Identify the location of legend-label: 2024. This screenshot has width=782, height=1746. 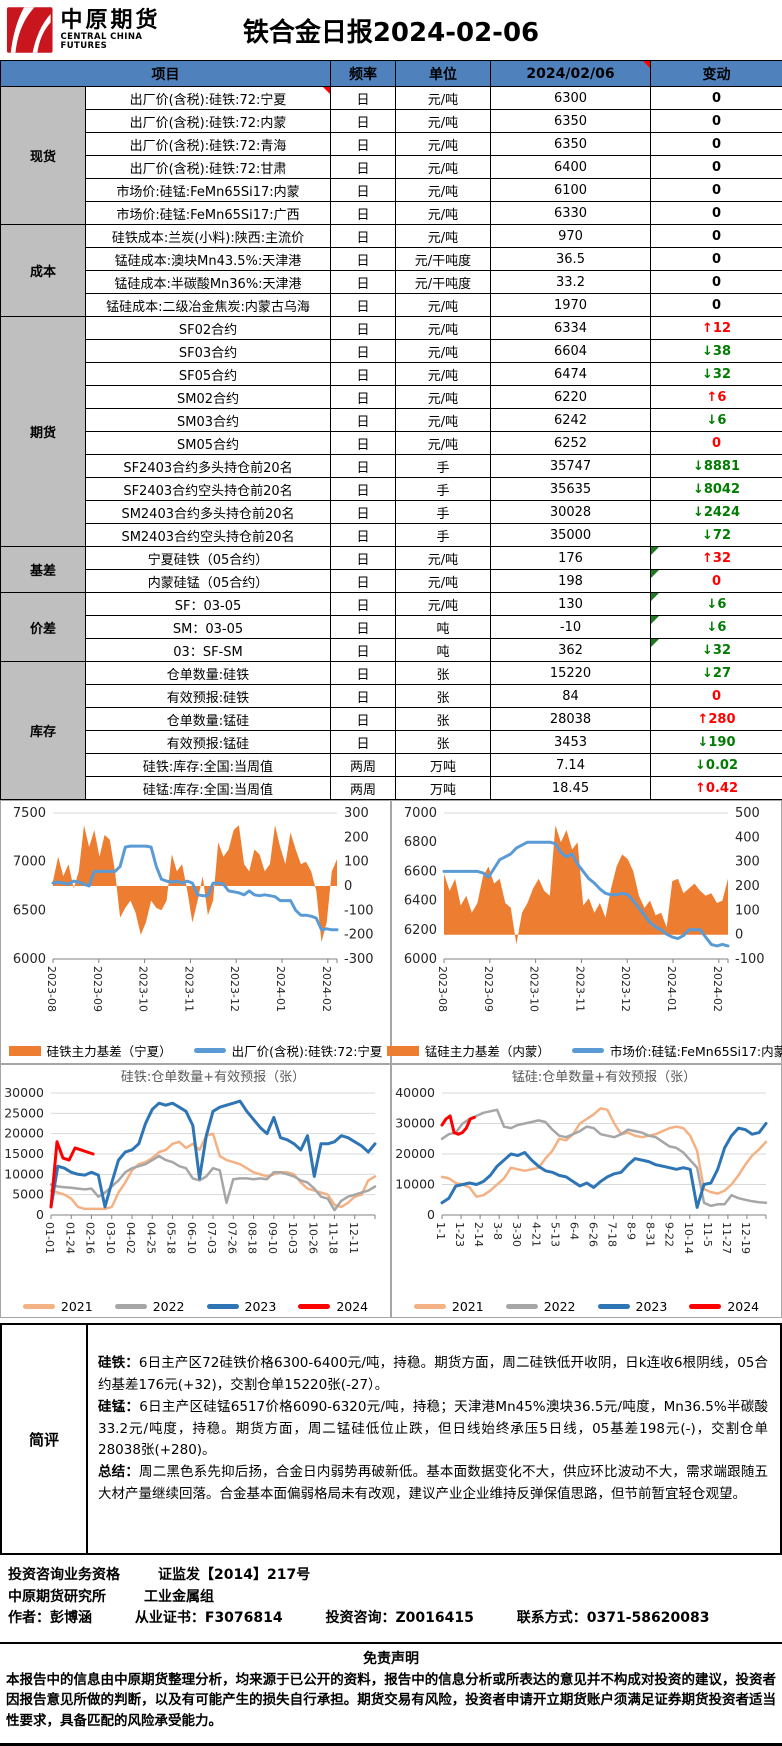
(352, 1306).